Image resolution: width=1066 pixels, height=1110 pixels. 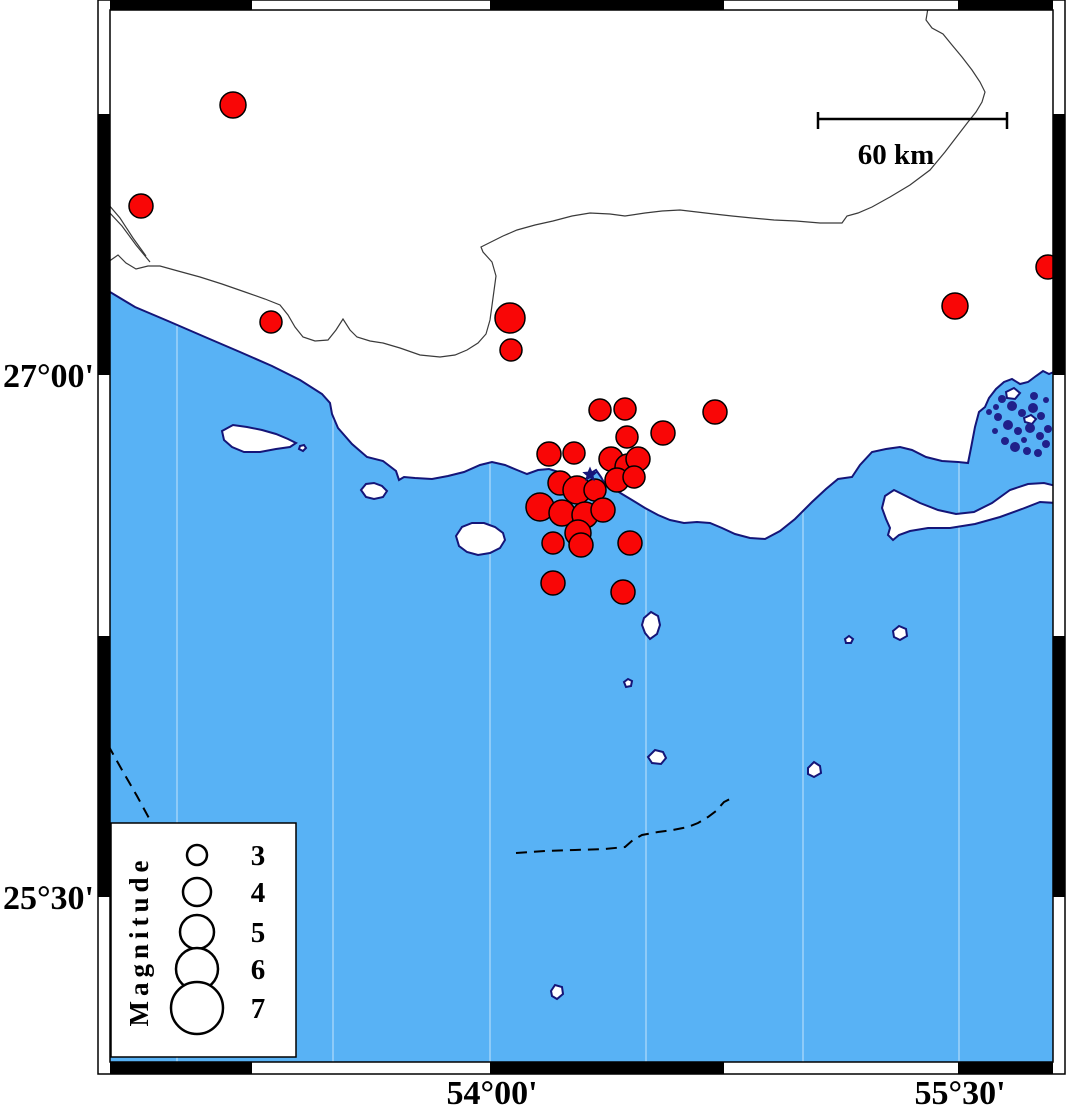 What do you see at coordinates (421, 800) in the screenshot?
I see `maritime-boundary-dashed-lines` at bounding box center [421, 800].